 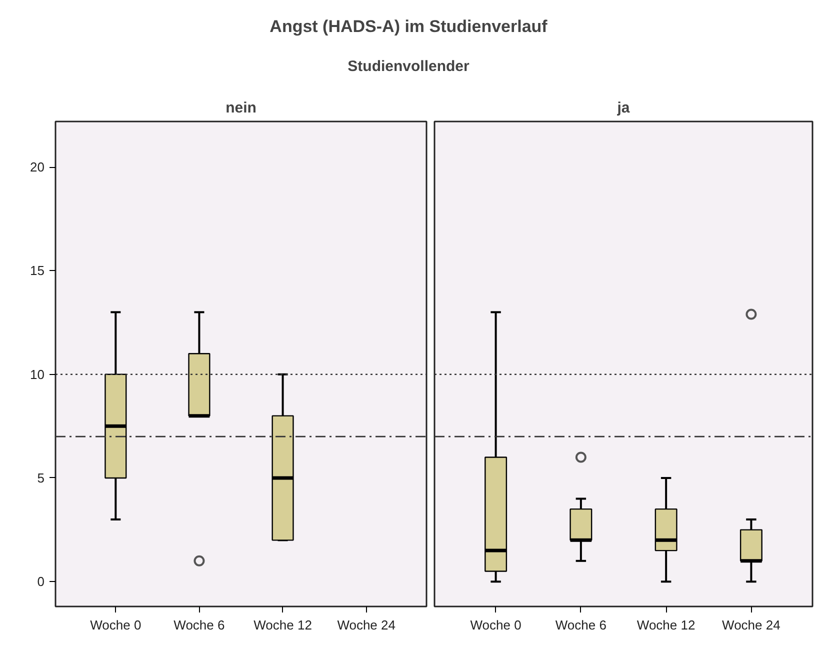 I want to click on text: Studienvollender, so click(x=409, y=67).